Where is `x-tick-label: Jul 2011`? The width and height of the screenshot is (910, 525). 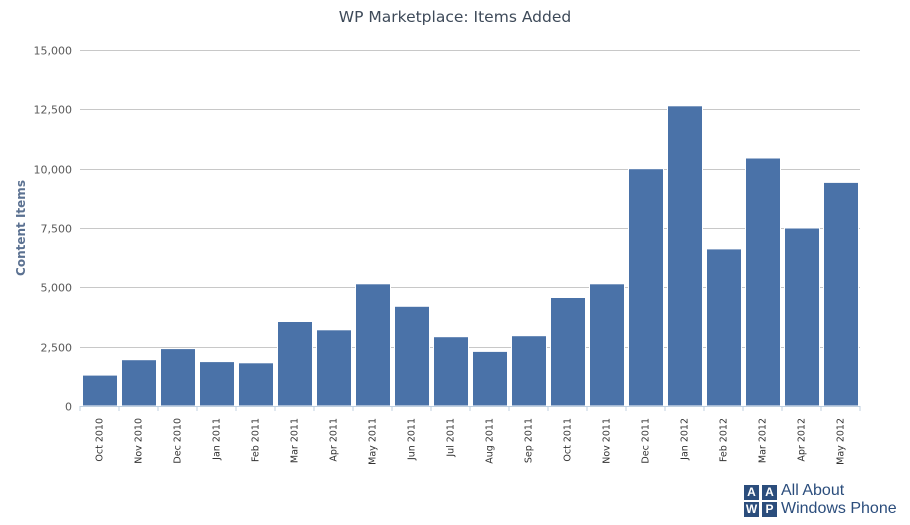 x-tick-label: Jul 2011 is located at coordinates (451, 438).